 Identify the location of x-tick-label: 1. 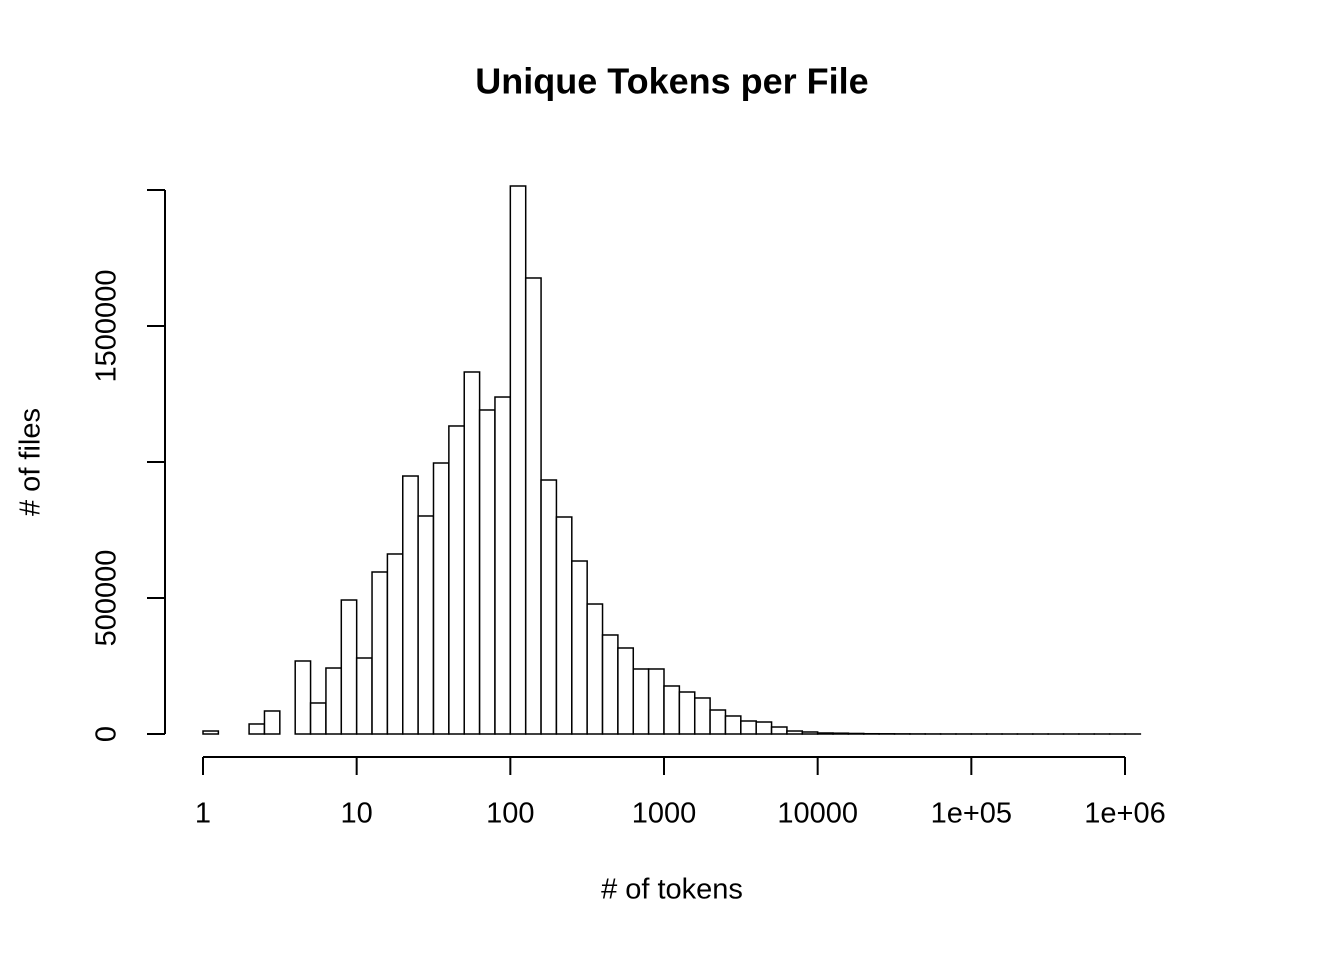
(203, 814).